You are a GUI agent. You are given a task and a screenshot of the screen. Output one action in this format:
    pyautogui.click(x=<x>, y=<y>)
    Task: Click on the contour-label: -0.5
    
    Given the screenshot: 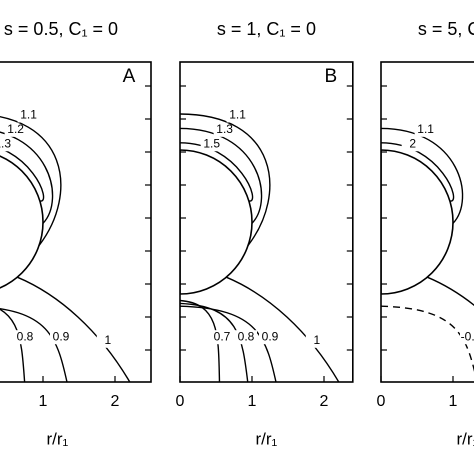 What is the action you would take?
    pyautogui.click(x=467, y=336)
    